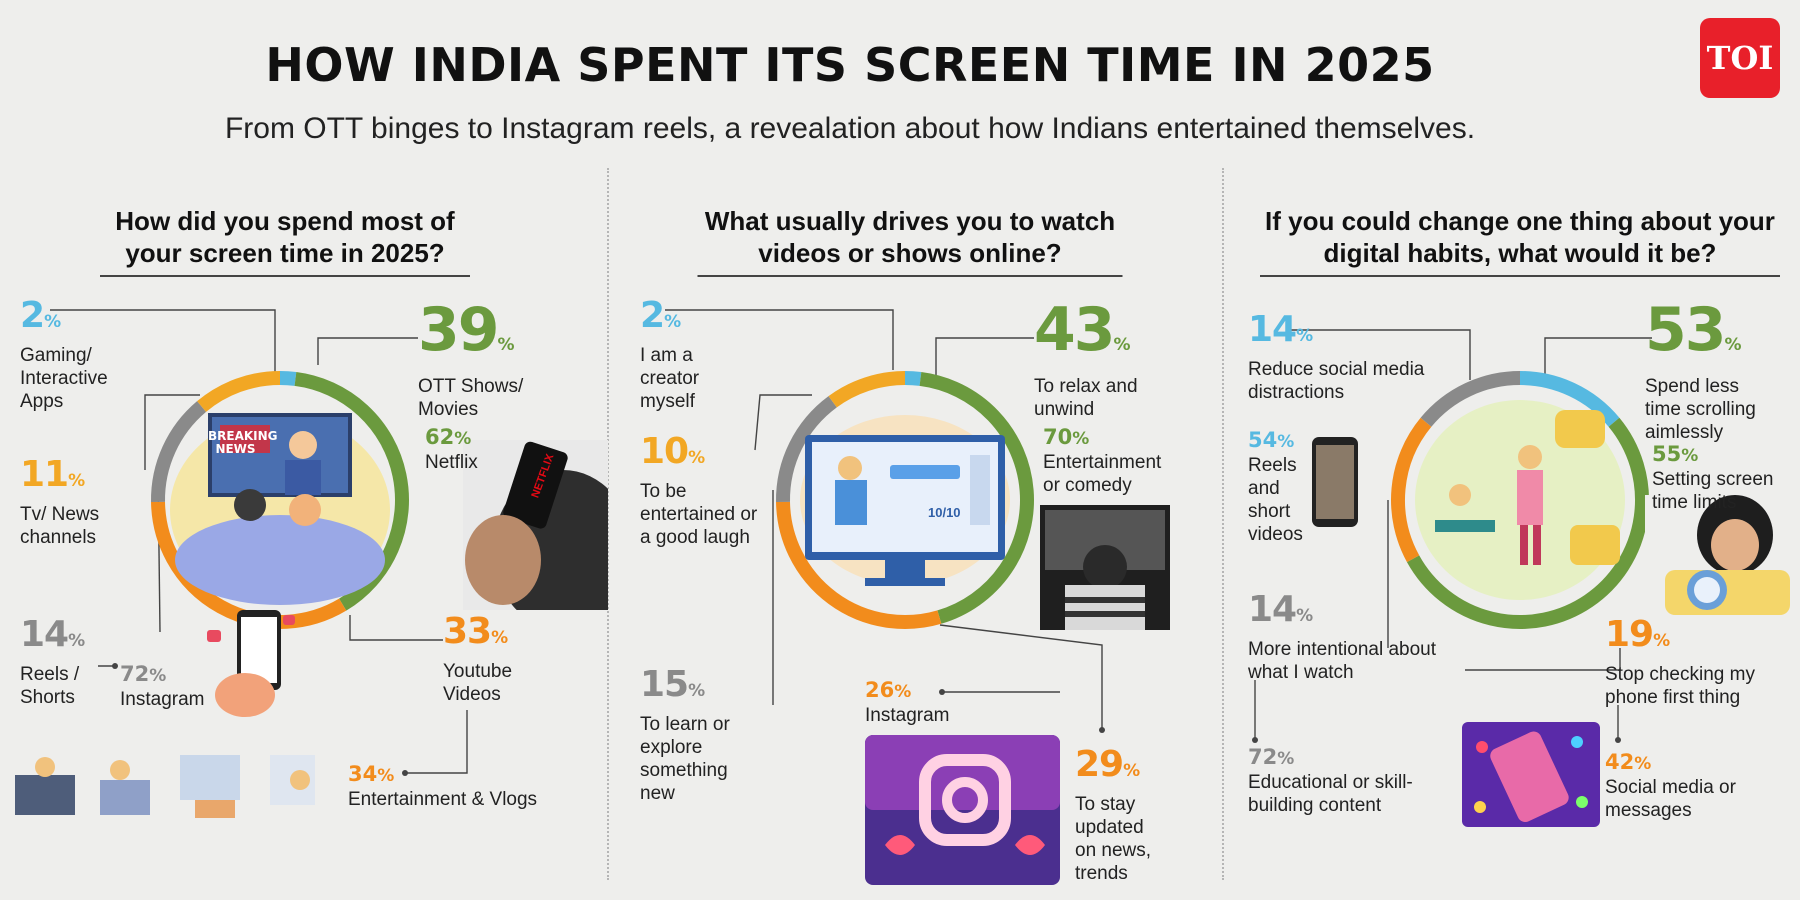 The image size is (1800, 900). Describe the element at coordinates (471, 357) in the screenshot. I see `stat-ott: 39% OTT Shows/ Movies` at that location.